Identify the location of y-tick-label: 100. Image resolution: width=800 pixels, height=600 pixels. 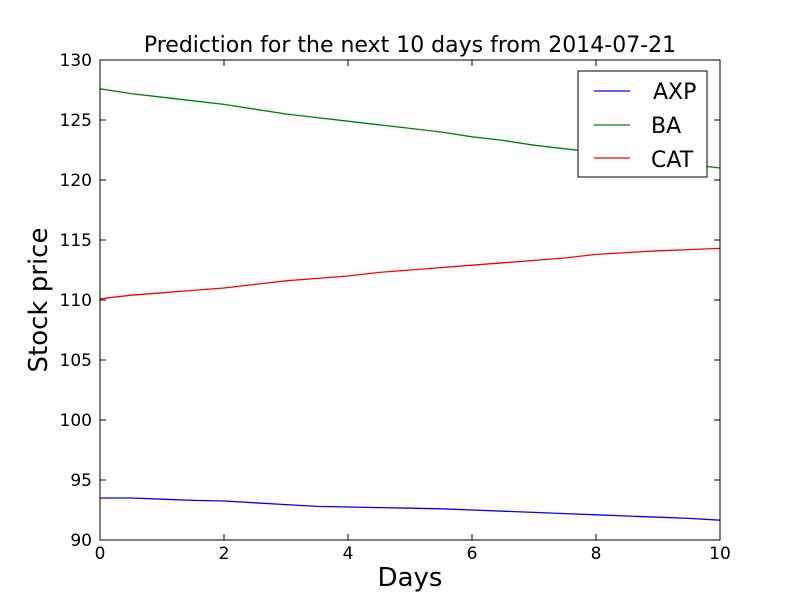
(76, 421).